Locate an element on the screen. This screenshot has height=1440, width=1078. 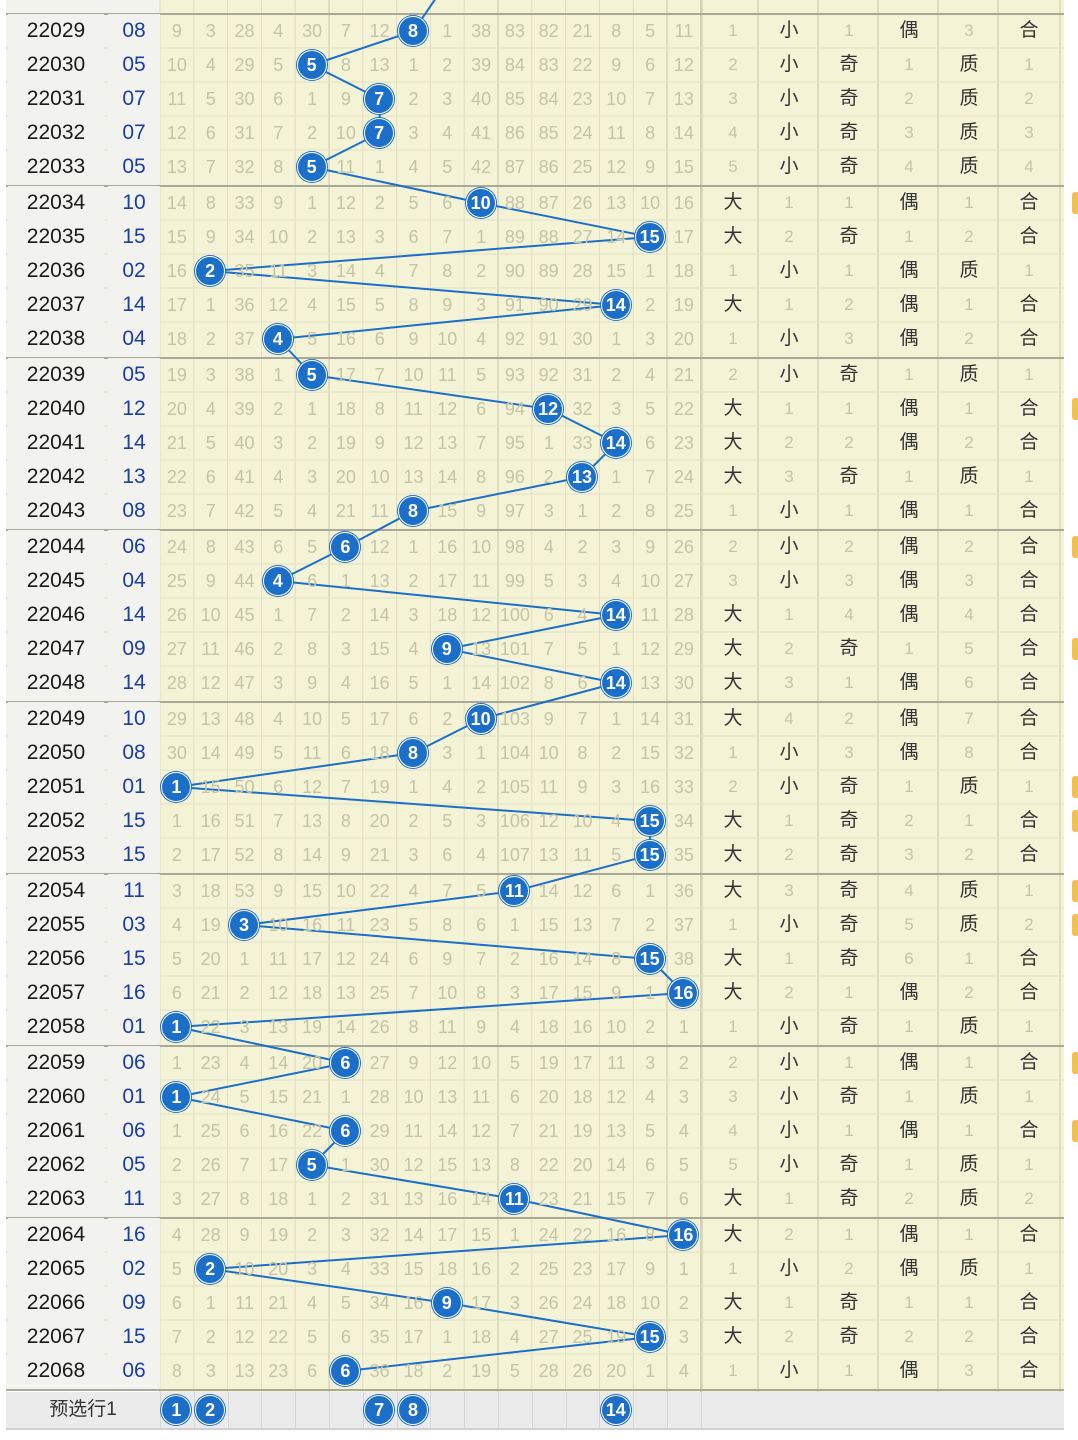
omission-value: 28 is located at coordinates (244, 31).